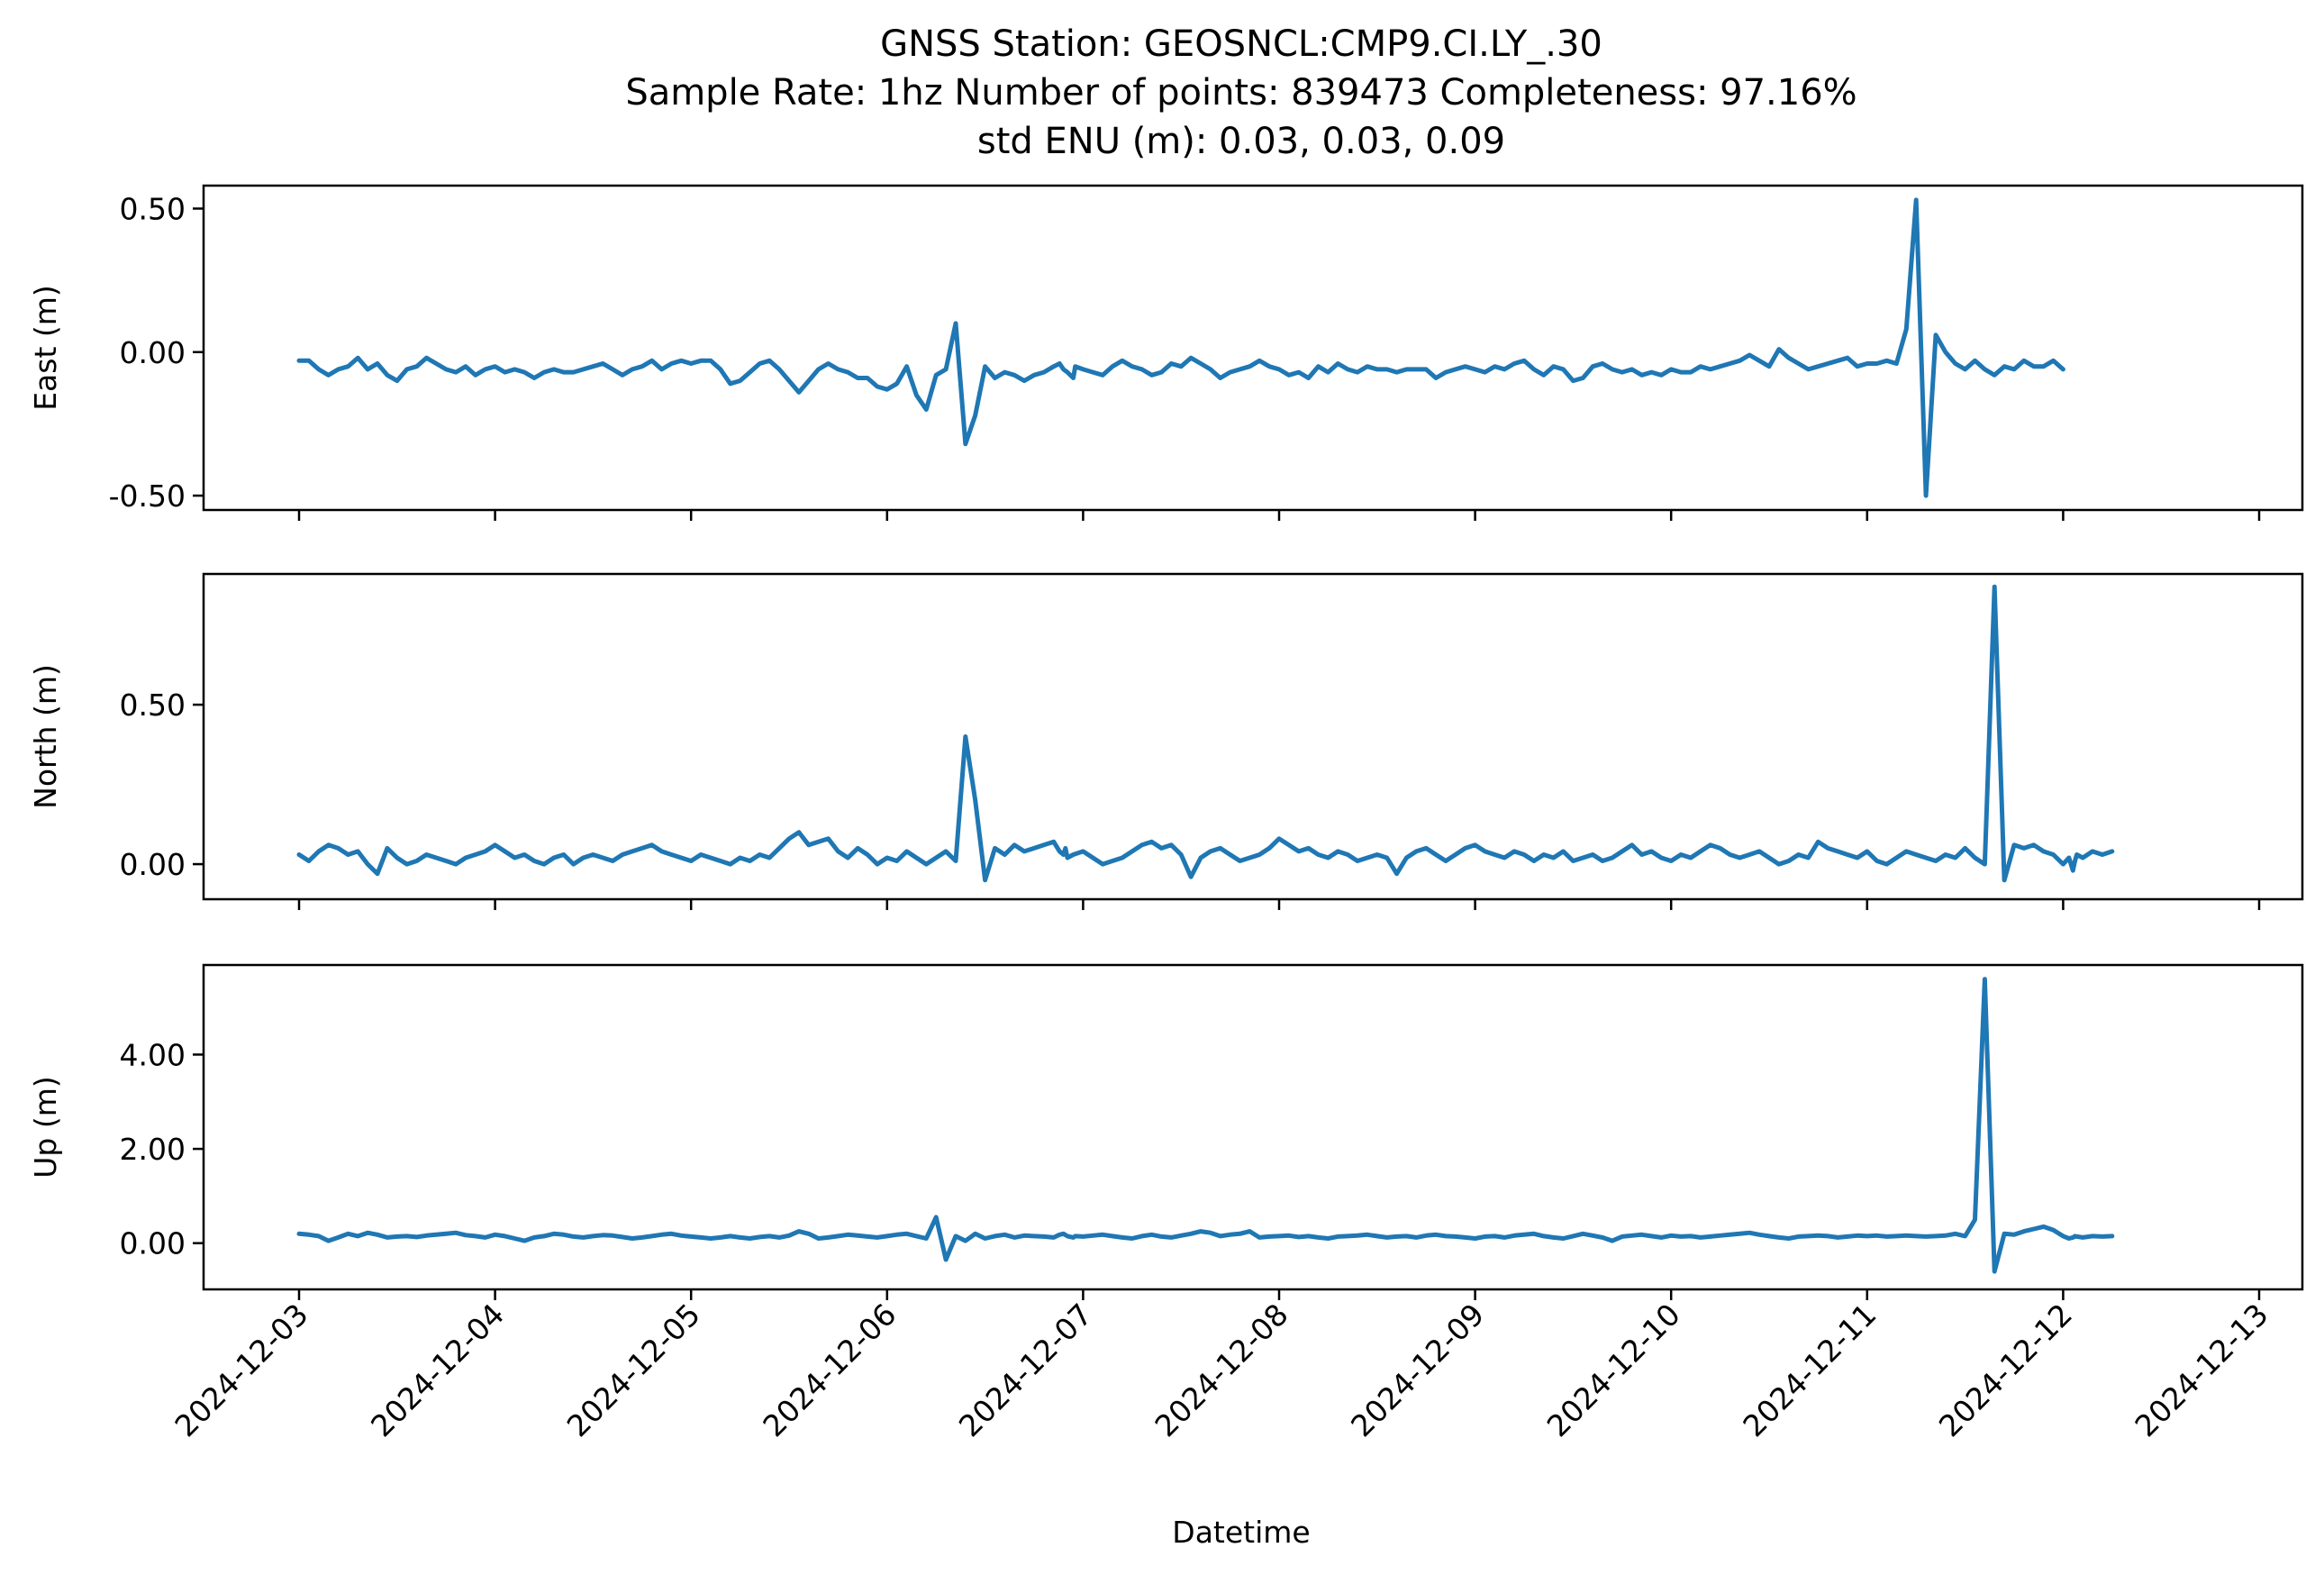 The height and width of the screenshot is (1575, 2324). I want to click on north-y-tick-label: 0.00, so click(153, 864).